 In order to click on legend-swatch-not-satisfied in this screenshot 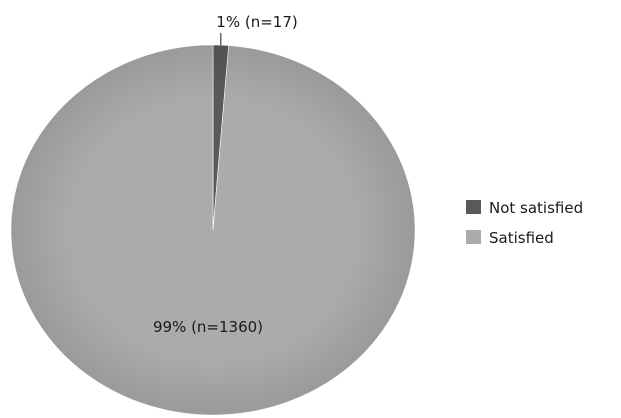, I will do `click(473, 207)`.